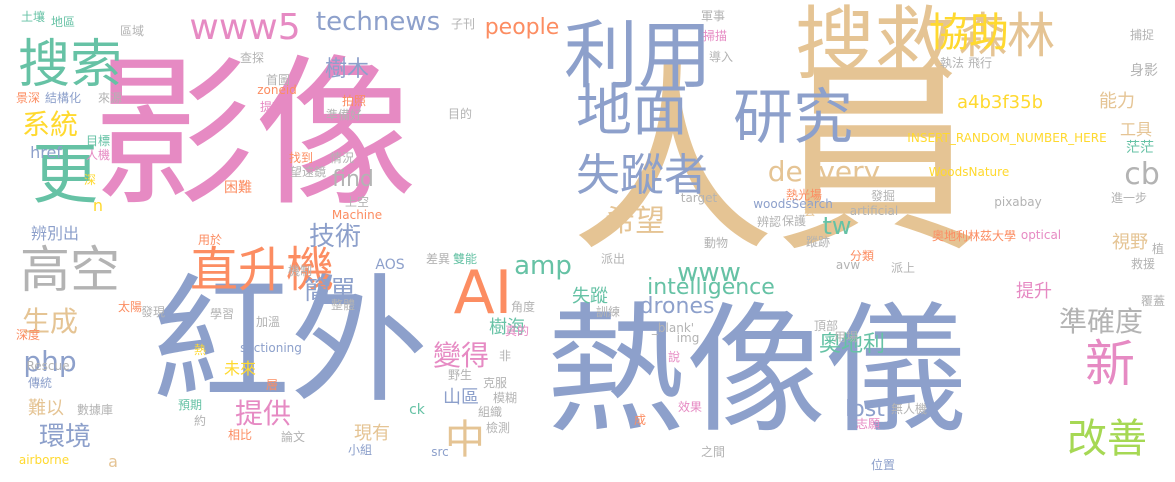 Image resolution: width=1175 pixels, height=482 pixels. Describe the element at coordinates (200, 350) in the screenshot. I see `word-135: 熱` at that location.